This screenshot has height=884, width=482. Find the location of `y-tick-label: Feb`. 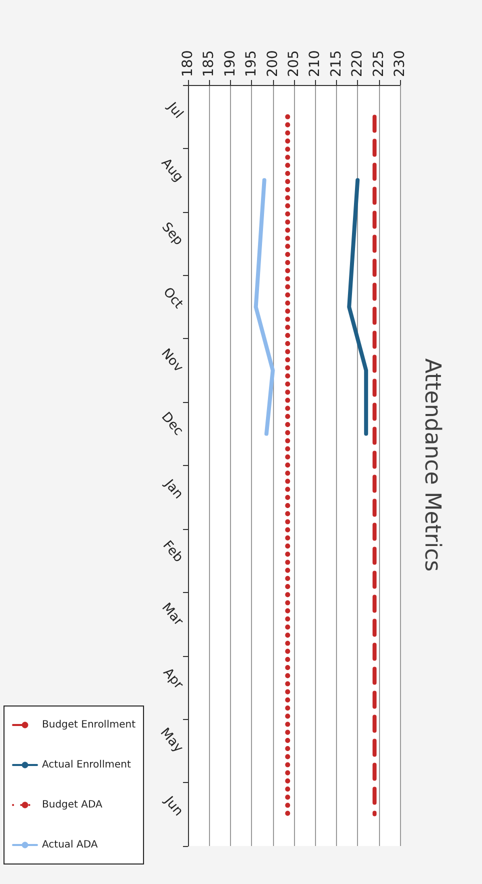

y-tick-label: Feb is located at coordinates (172, 552).